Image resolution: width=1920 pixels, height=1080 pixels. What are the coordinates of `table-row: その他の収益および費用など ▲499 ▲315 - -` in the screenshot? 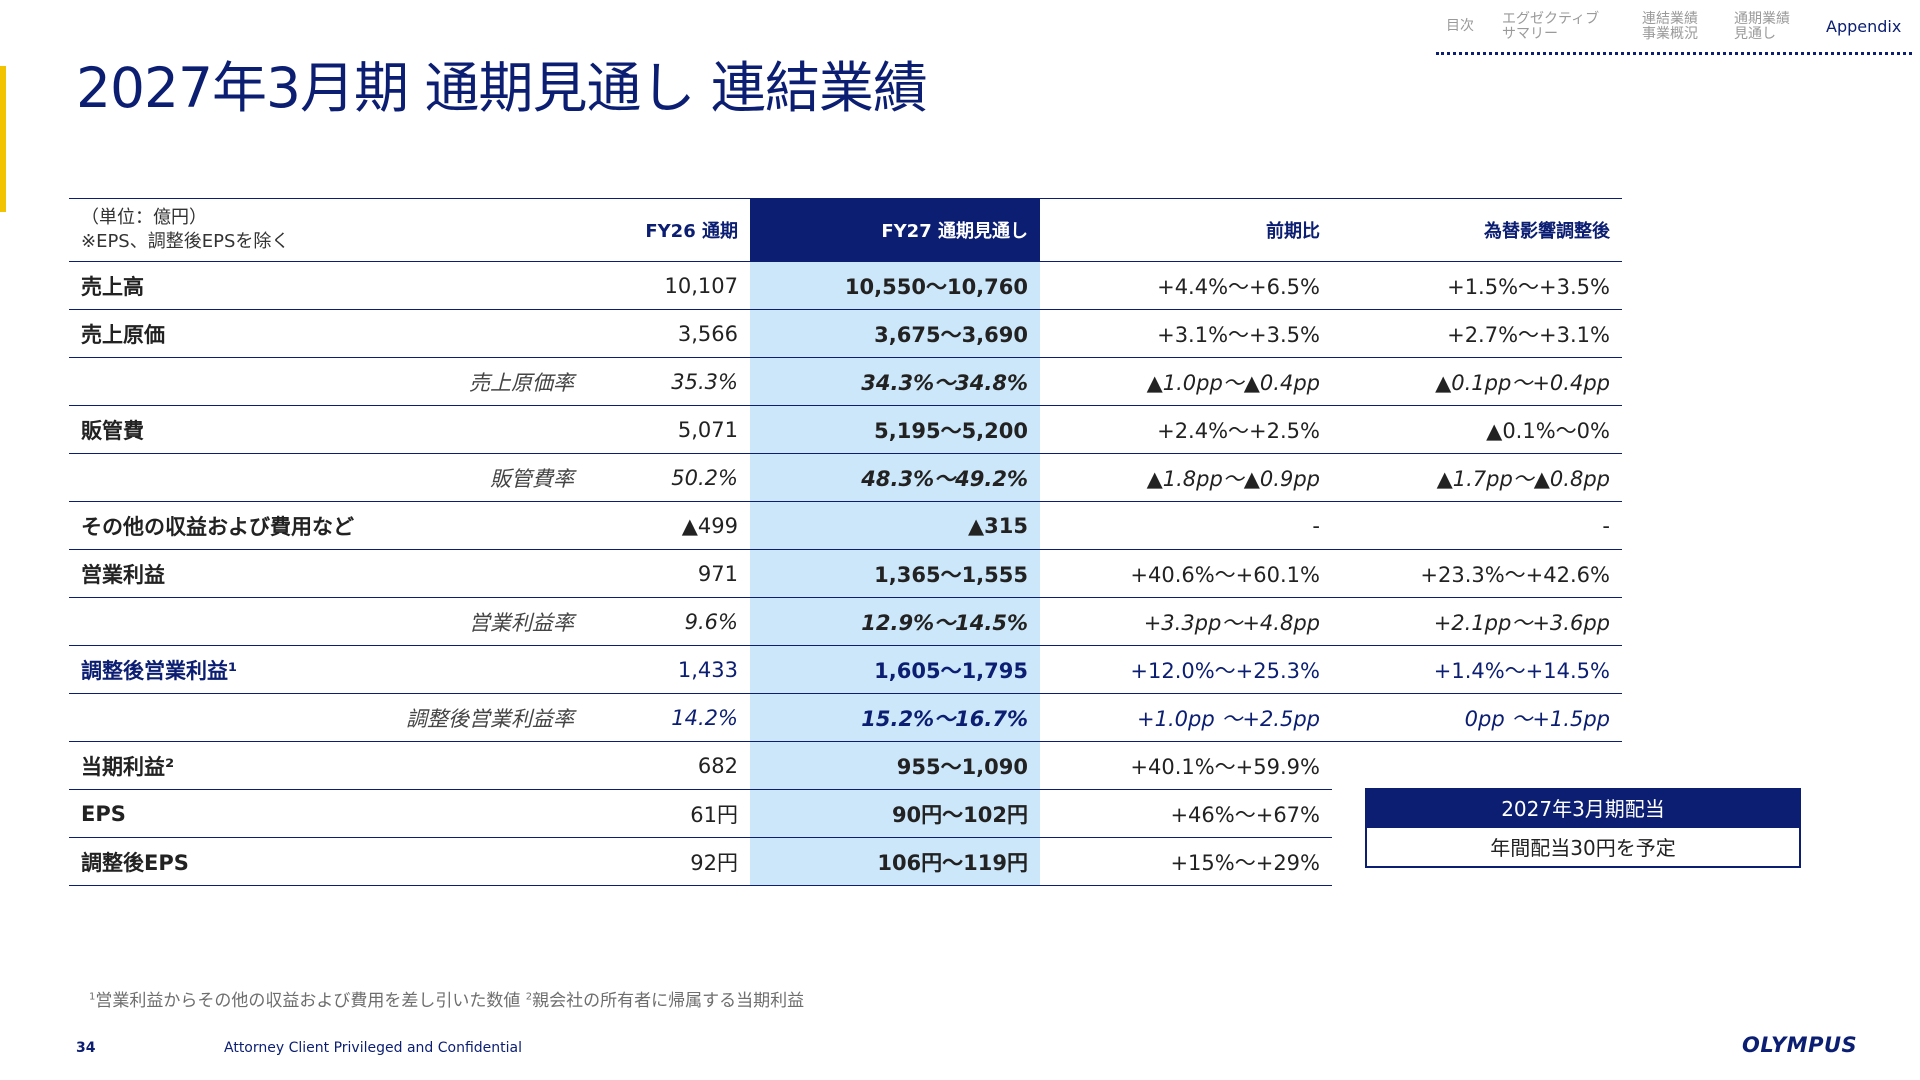 It's located at (845, 525).